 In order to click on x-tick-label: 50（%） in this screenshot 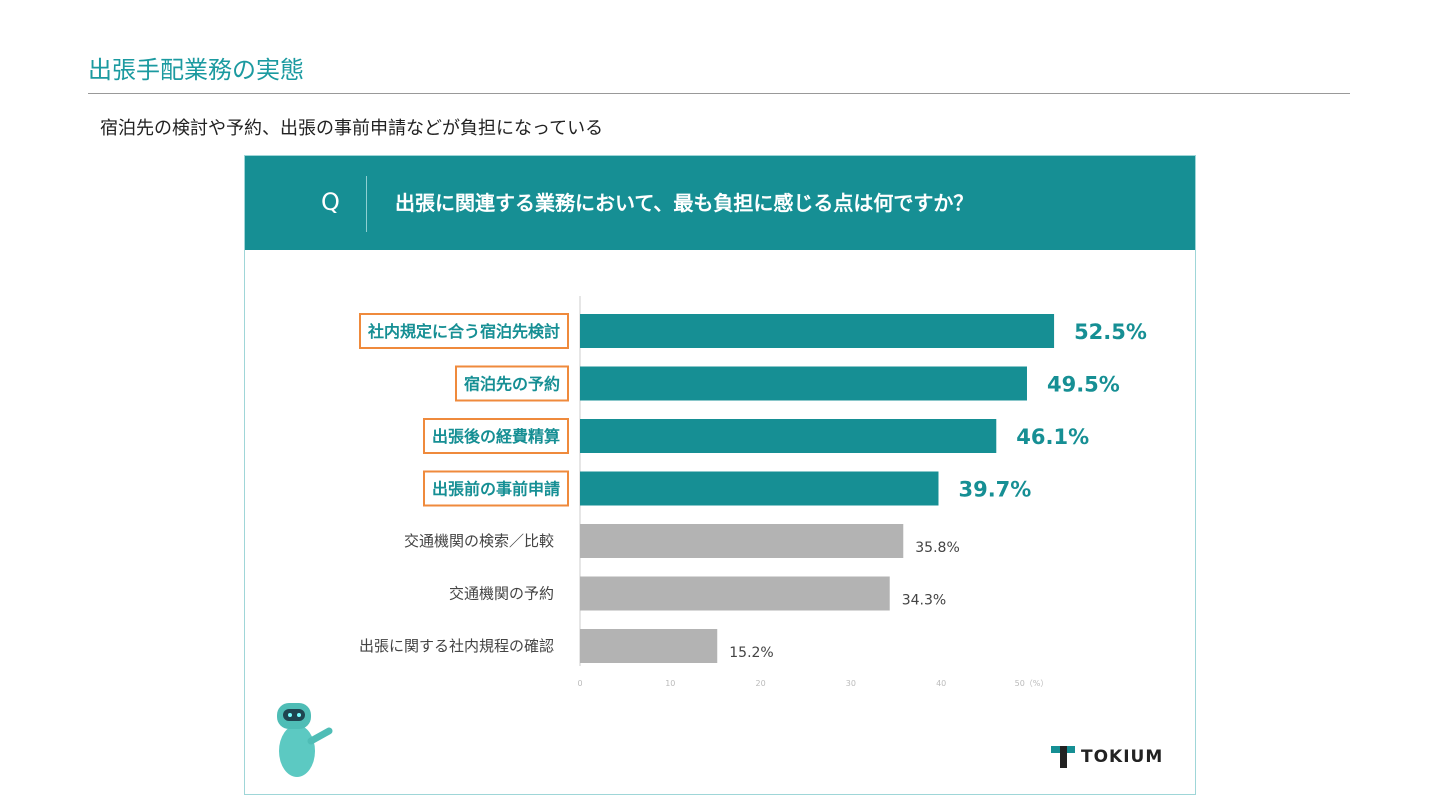, I will do `click(1032, 683)`.